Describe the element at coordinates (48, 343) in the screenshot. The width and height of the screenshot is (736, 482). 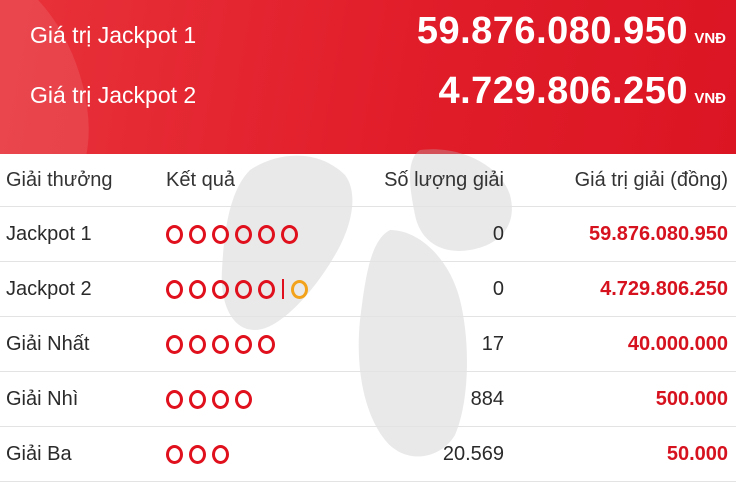
I see `prize-name: Giải Nhất` at that location.